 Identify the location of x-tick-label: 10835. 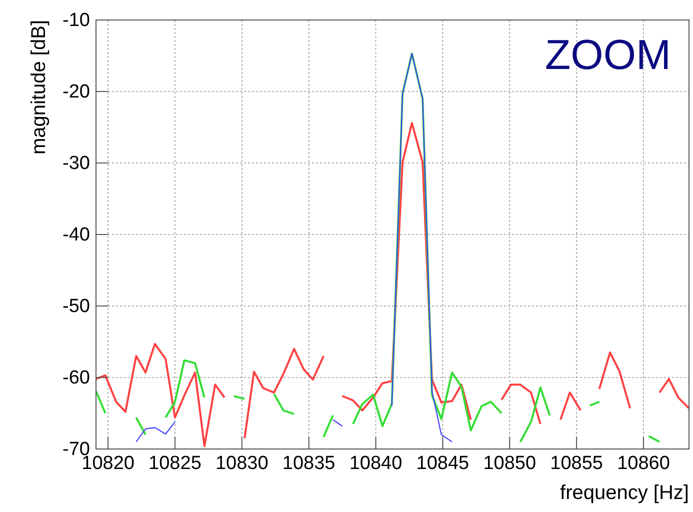
(309, 463).